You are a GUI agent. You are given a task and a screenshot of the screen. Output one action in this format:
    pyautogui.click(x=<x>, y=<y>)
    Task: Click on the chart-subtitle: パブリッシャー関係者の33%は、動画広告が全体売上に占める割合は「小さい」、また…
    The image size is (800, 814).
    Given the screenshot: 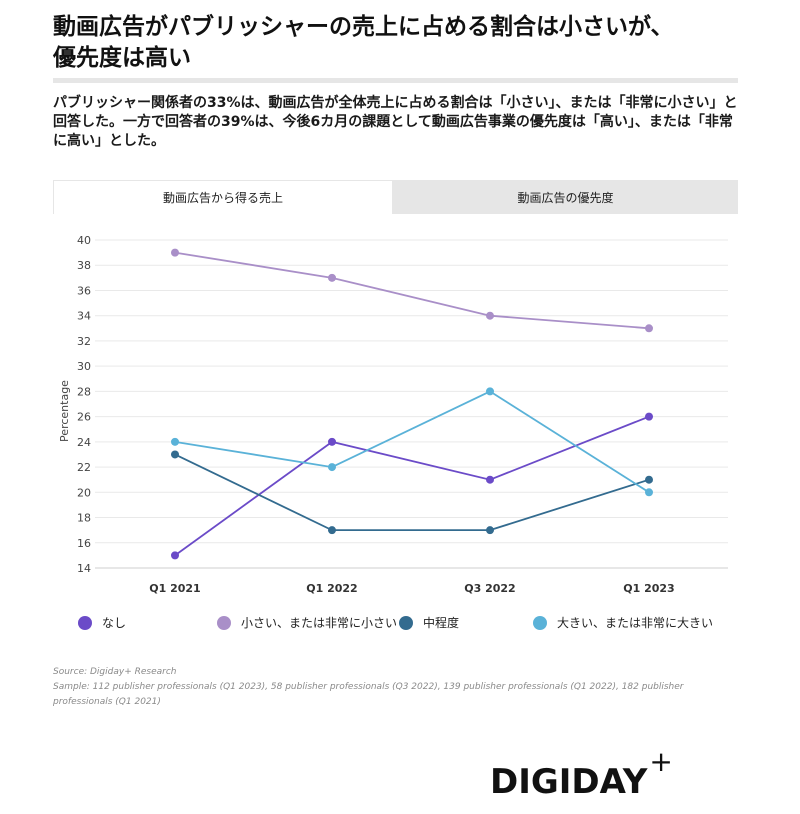 What is the action you would take?
    pyautogui.click(x=395, y=122)
    